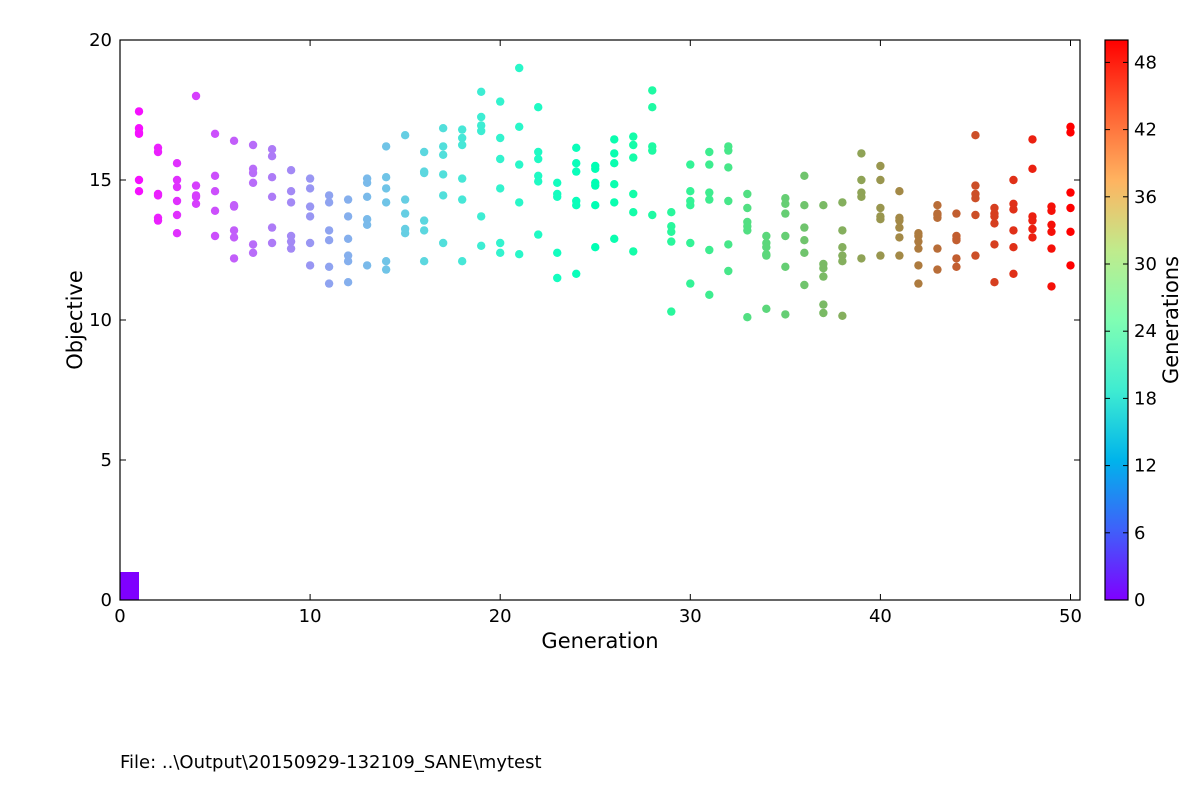  I want to click on y-tick-label: 10, so click(100, 320).